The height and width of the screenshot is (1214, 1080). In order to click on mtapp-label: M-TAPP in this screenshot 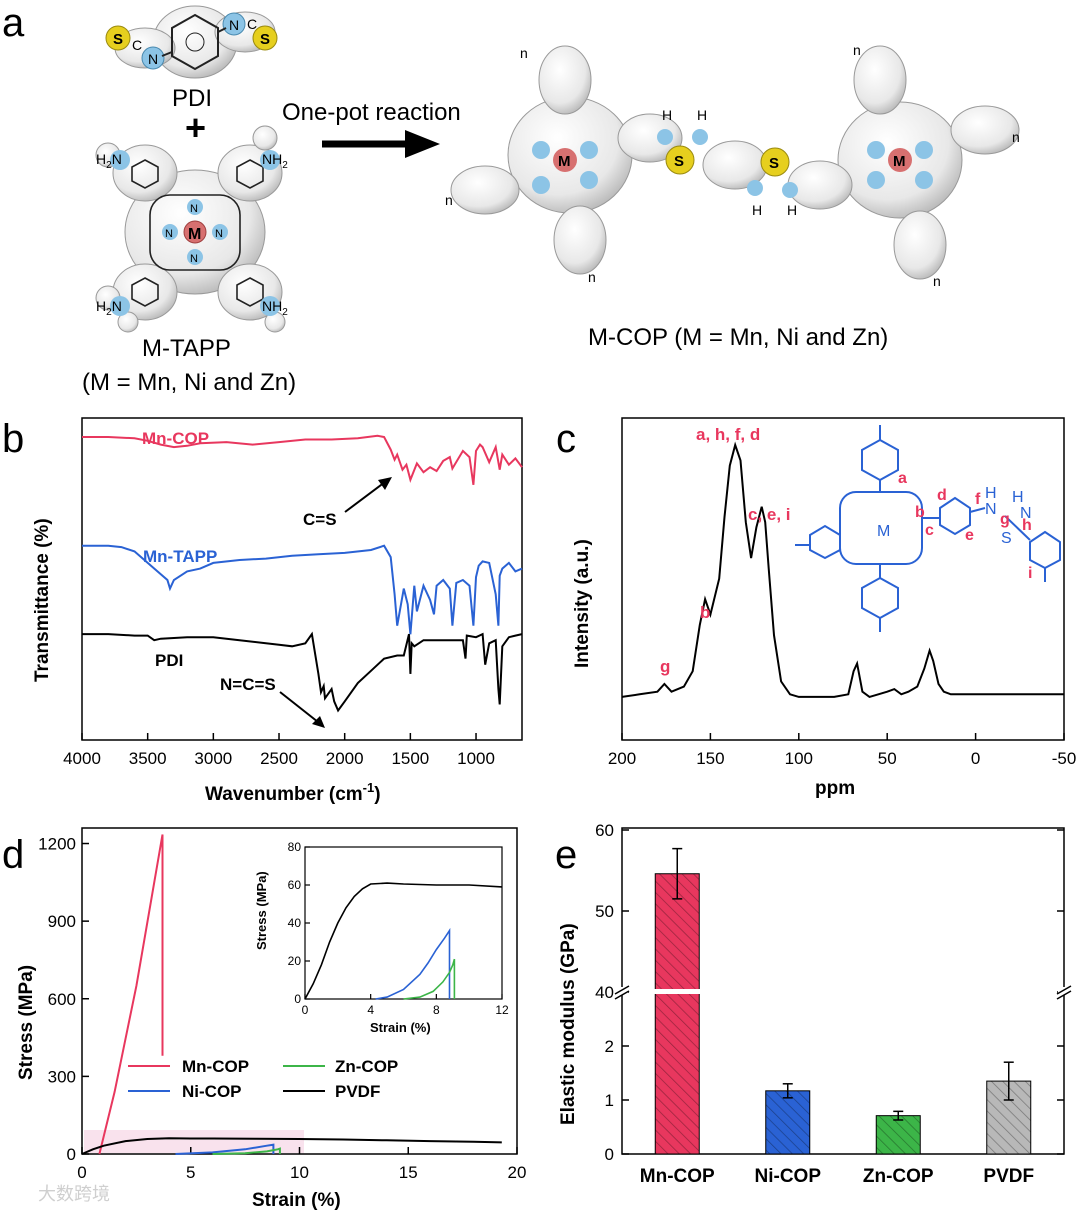, I will do `click(186, 348)`.